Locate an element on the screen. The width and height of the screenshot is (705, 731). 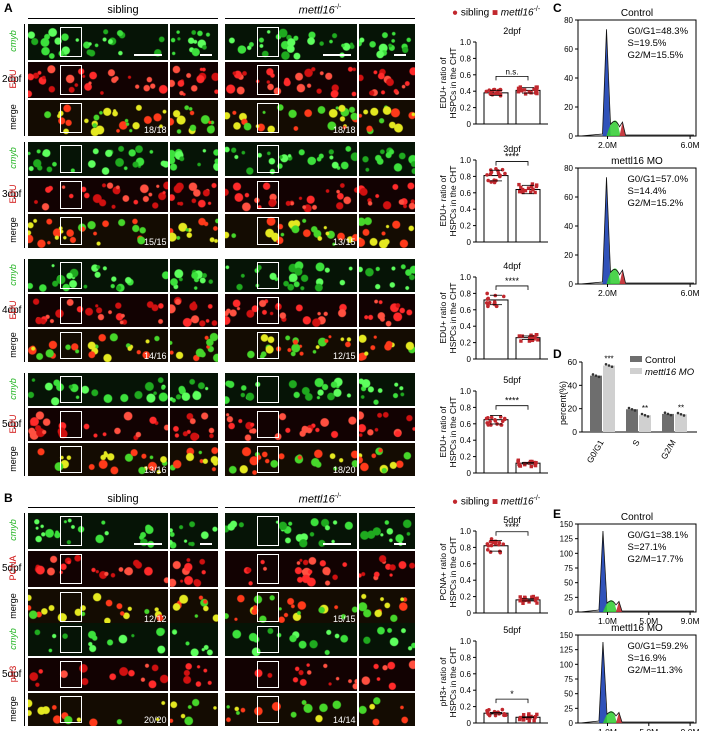
c-mo-ytick-label-4: 80 is located at coordinates (568, 168).